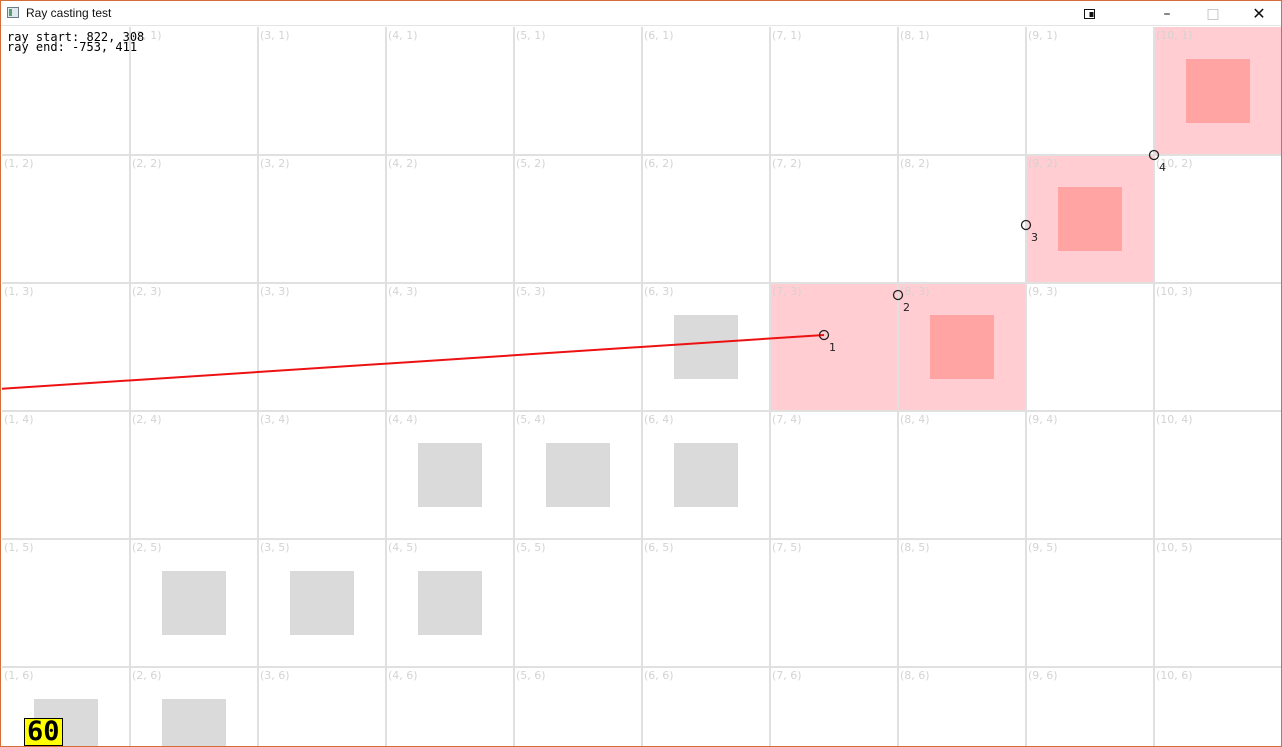  I want to click on app-icon, so click(13, 12).